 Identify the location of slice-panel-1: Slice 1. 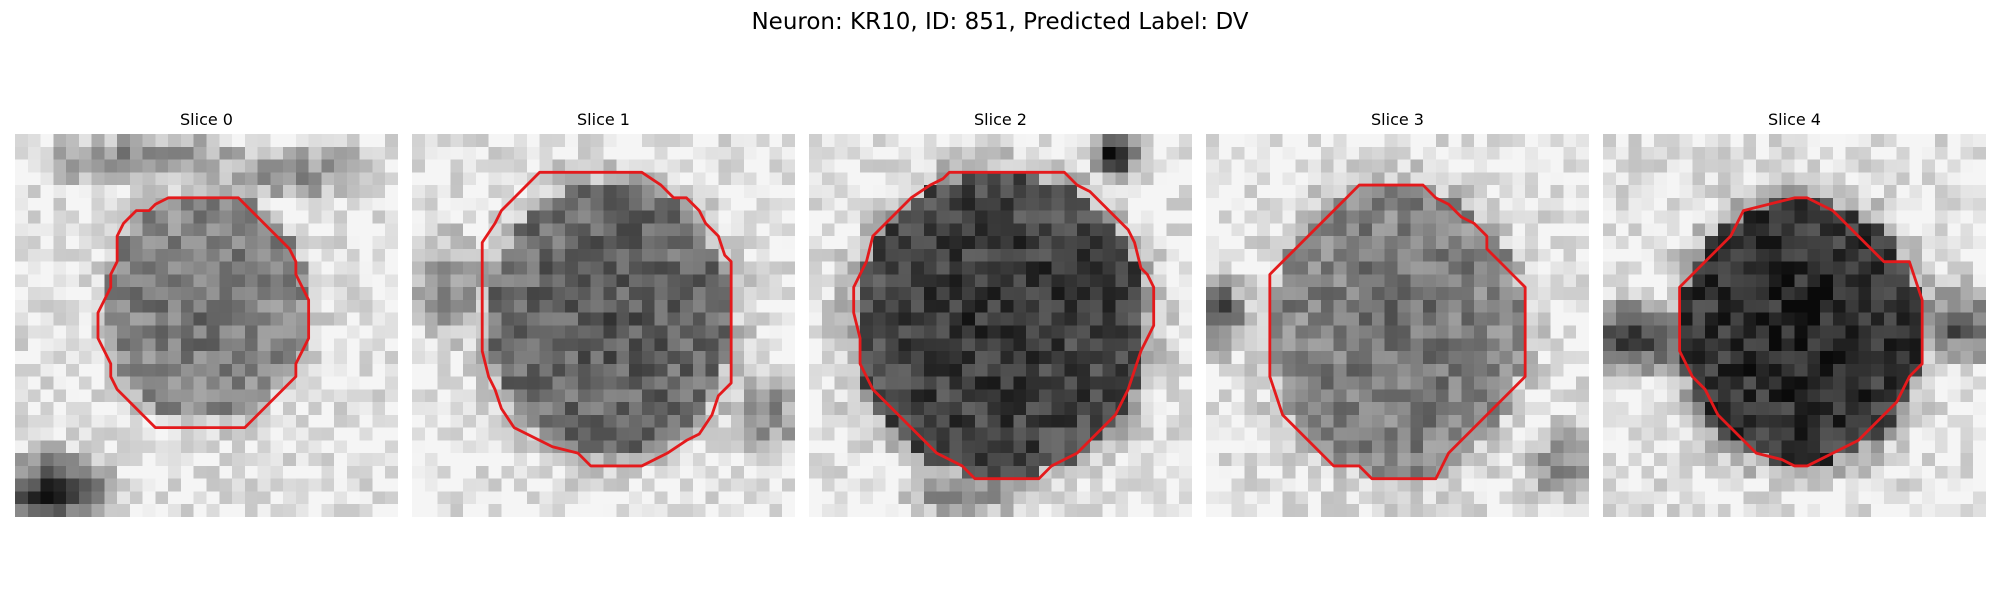
(603, 313).